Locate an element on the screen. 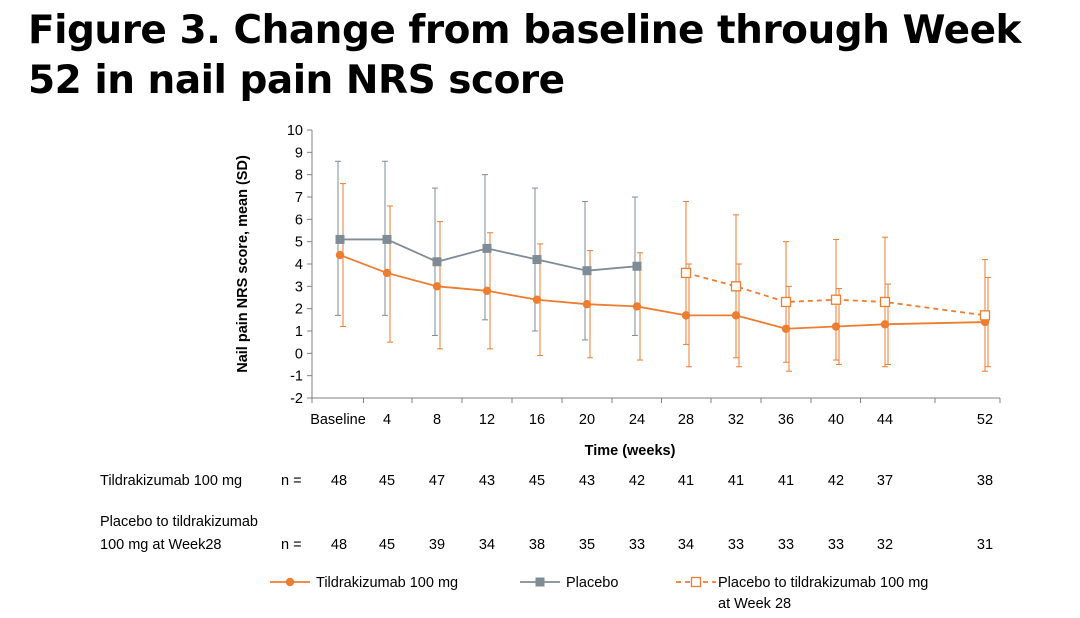 Image resolution: width=1080 pixels, height=618 pixels. n-row-label: Placebo to tildrakizumab is located at coordinates (179, 522).